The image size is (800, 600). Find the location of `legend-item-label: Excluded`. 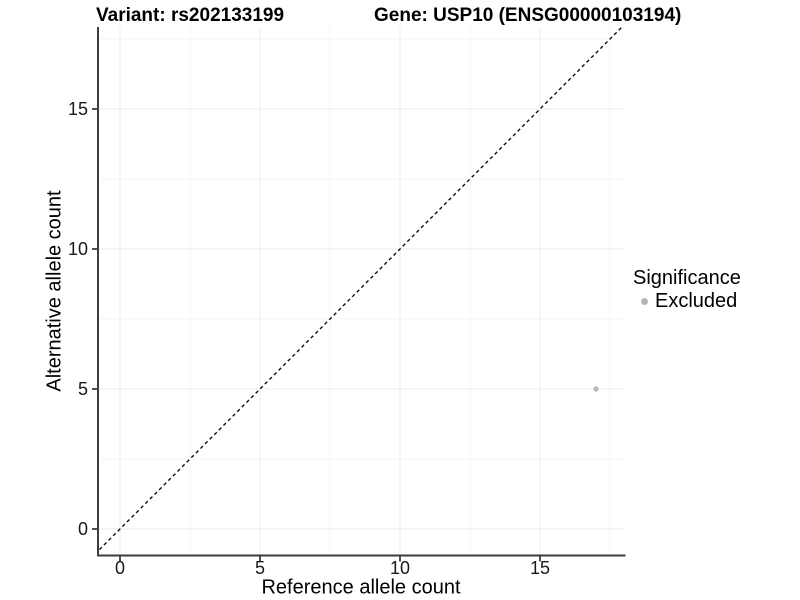

legend-item-label: Excluded is located at coordinates (696, 301).